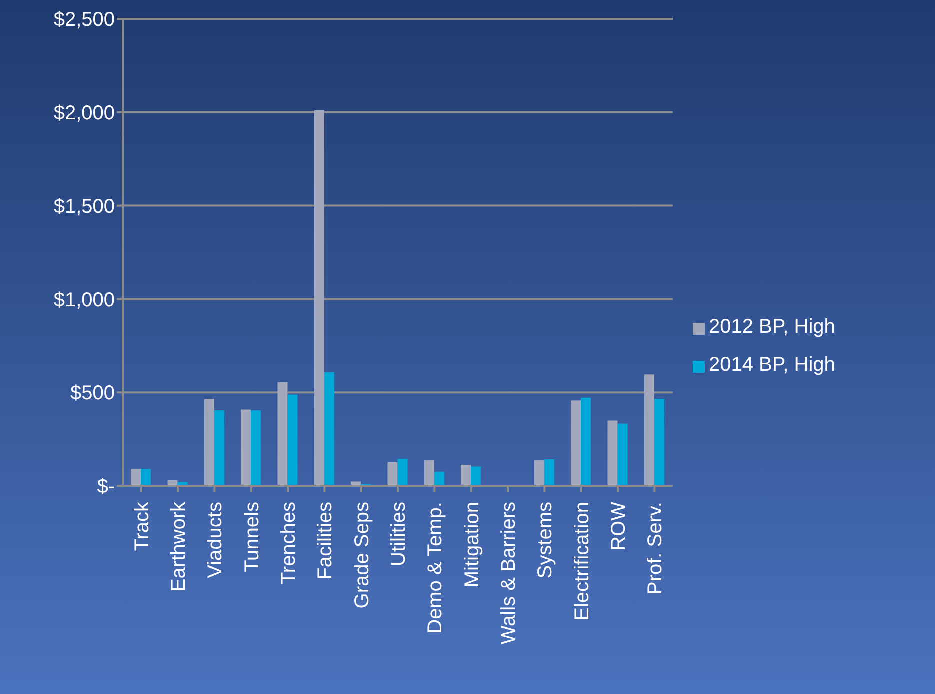 This screenshot has width=935, height=694. What do you see at coordinates (509, 573) in the screenshot?
I see `x-tick-label: Walls & Barriers` at bounding box center [509, 573].